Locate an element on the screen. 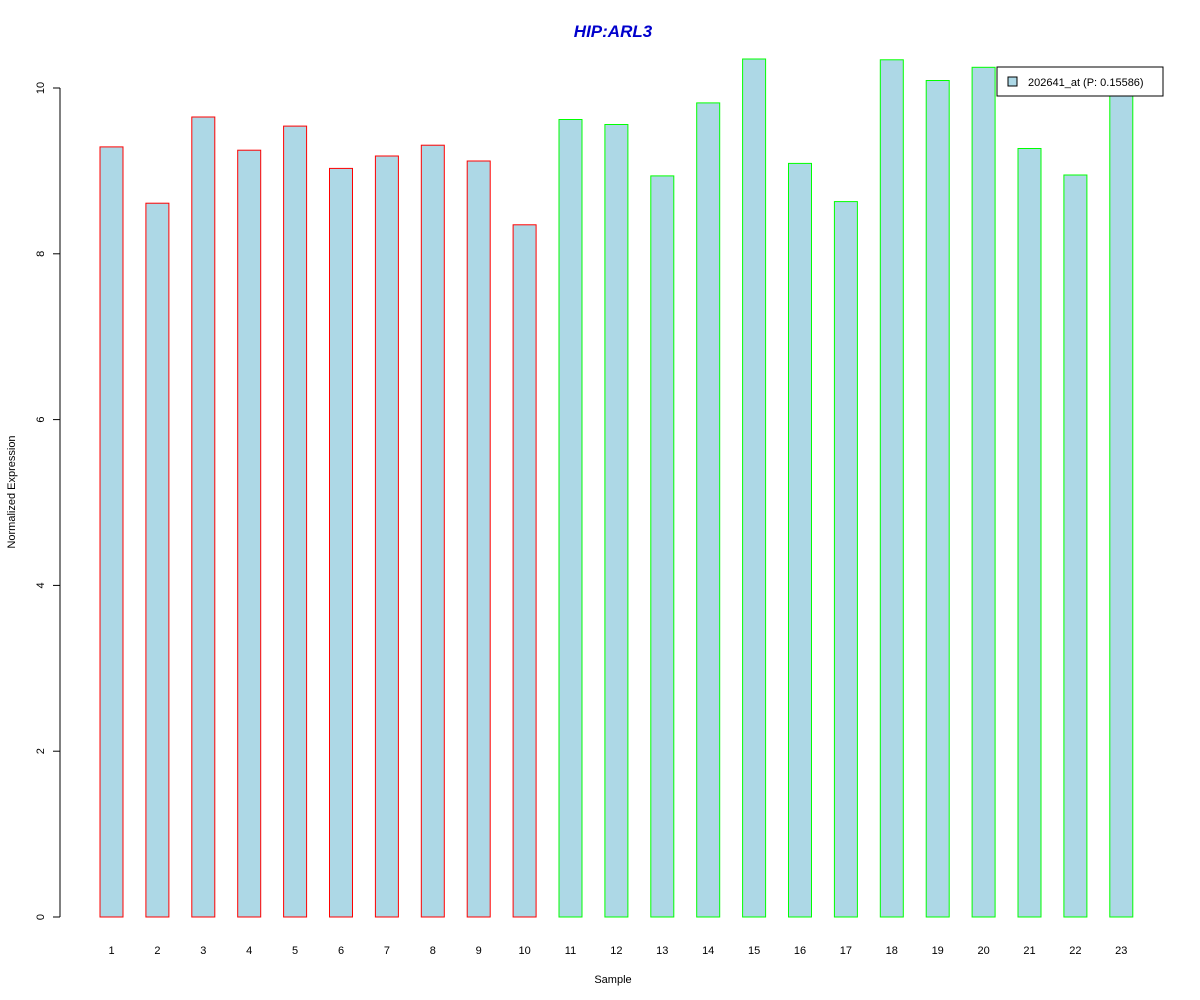  chart-title: HIP:ARL3 is located at coordinates (613, 31).